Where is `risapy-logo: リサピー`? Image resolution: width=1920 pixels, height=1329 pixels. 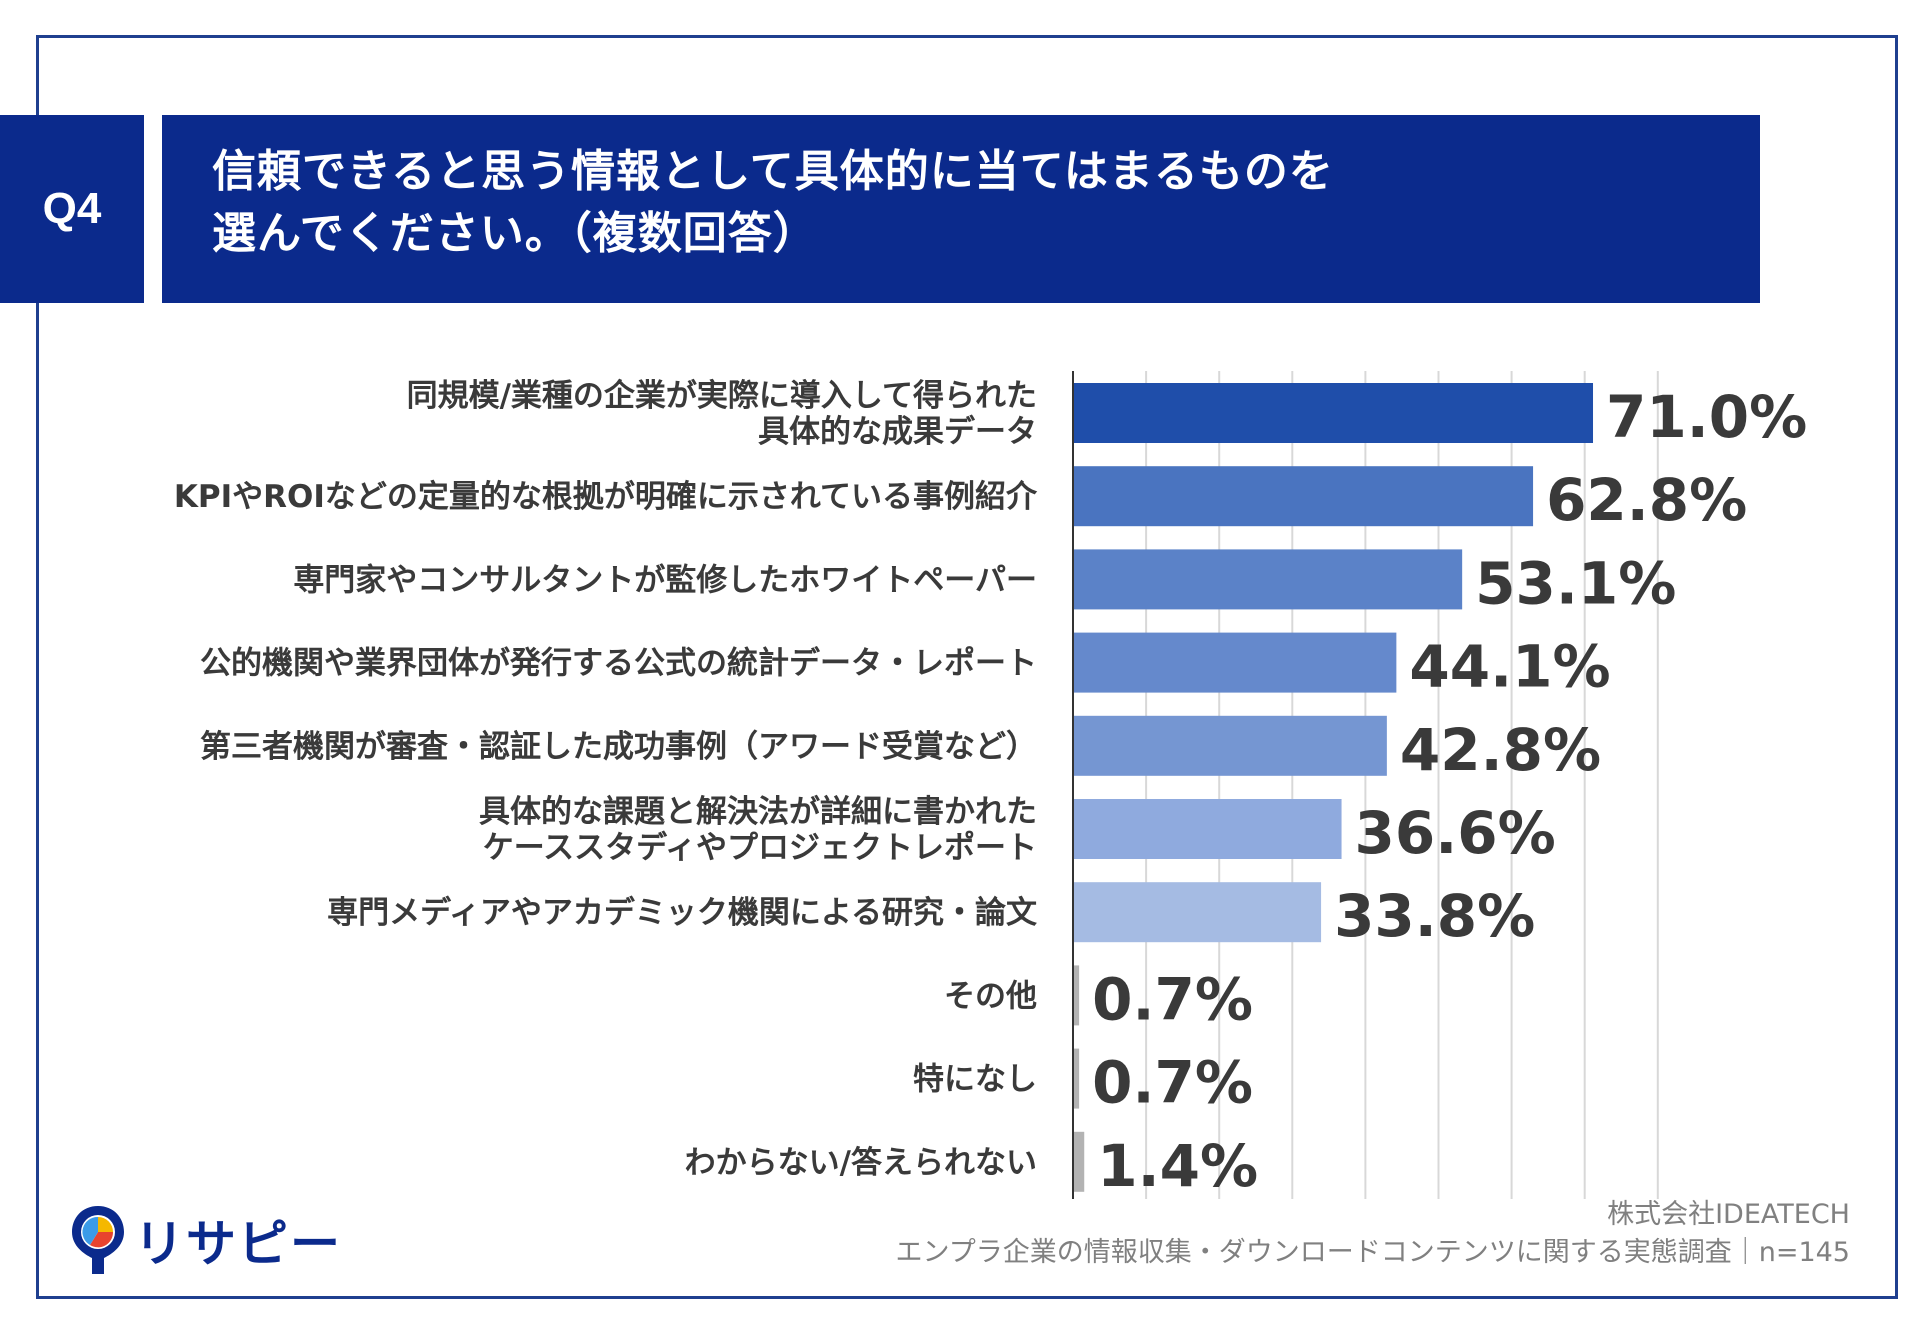
risapy-logo: リサピー is located at coordinates (206, 1240).